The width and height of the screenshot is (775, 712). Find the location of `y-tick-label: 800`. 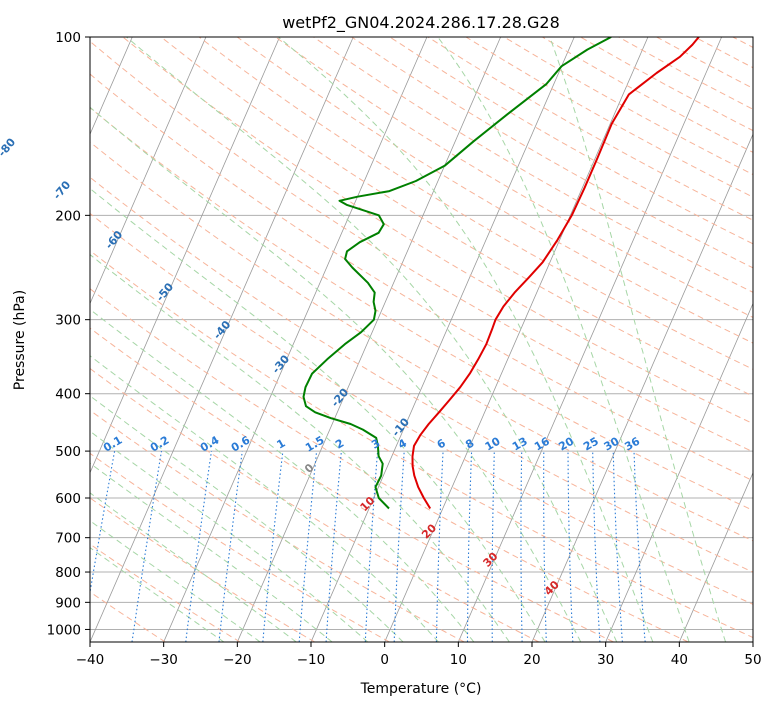

y-tick-label: 800 is located at coordinates (68, 573).